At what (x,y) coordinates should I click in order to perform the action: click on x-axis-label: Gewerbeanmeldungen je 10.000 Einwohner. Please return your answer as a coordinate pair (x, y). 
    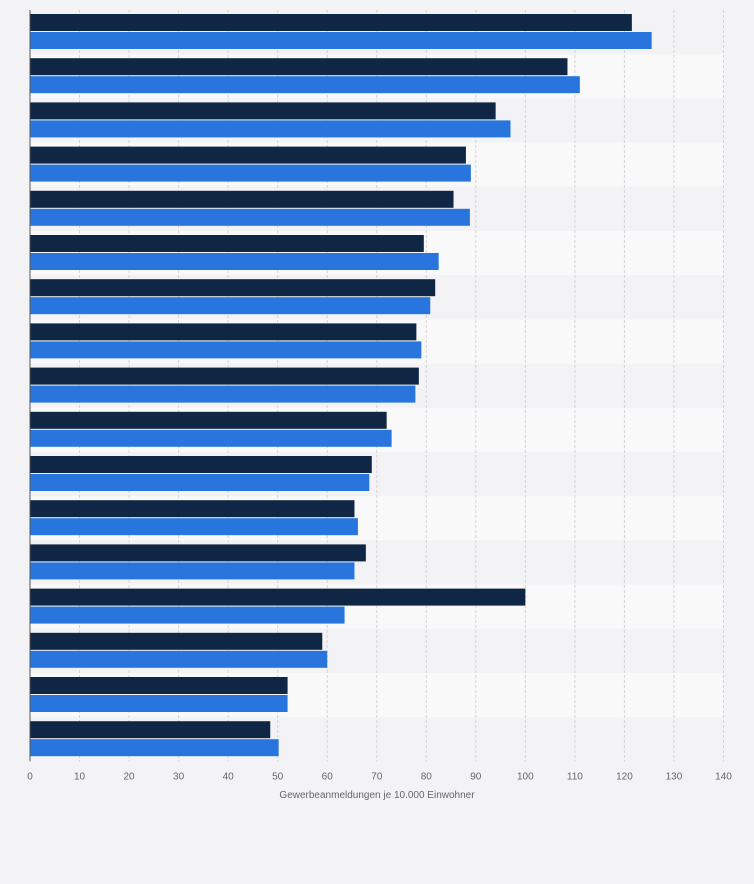
    Looking at the image, I should click on (377, 795).